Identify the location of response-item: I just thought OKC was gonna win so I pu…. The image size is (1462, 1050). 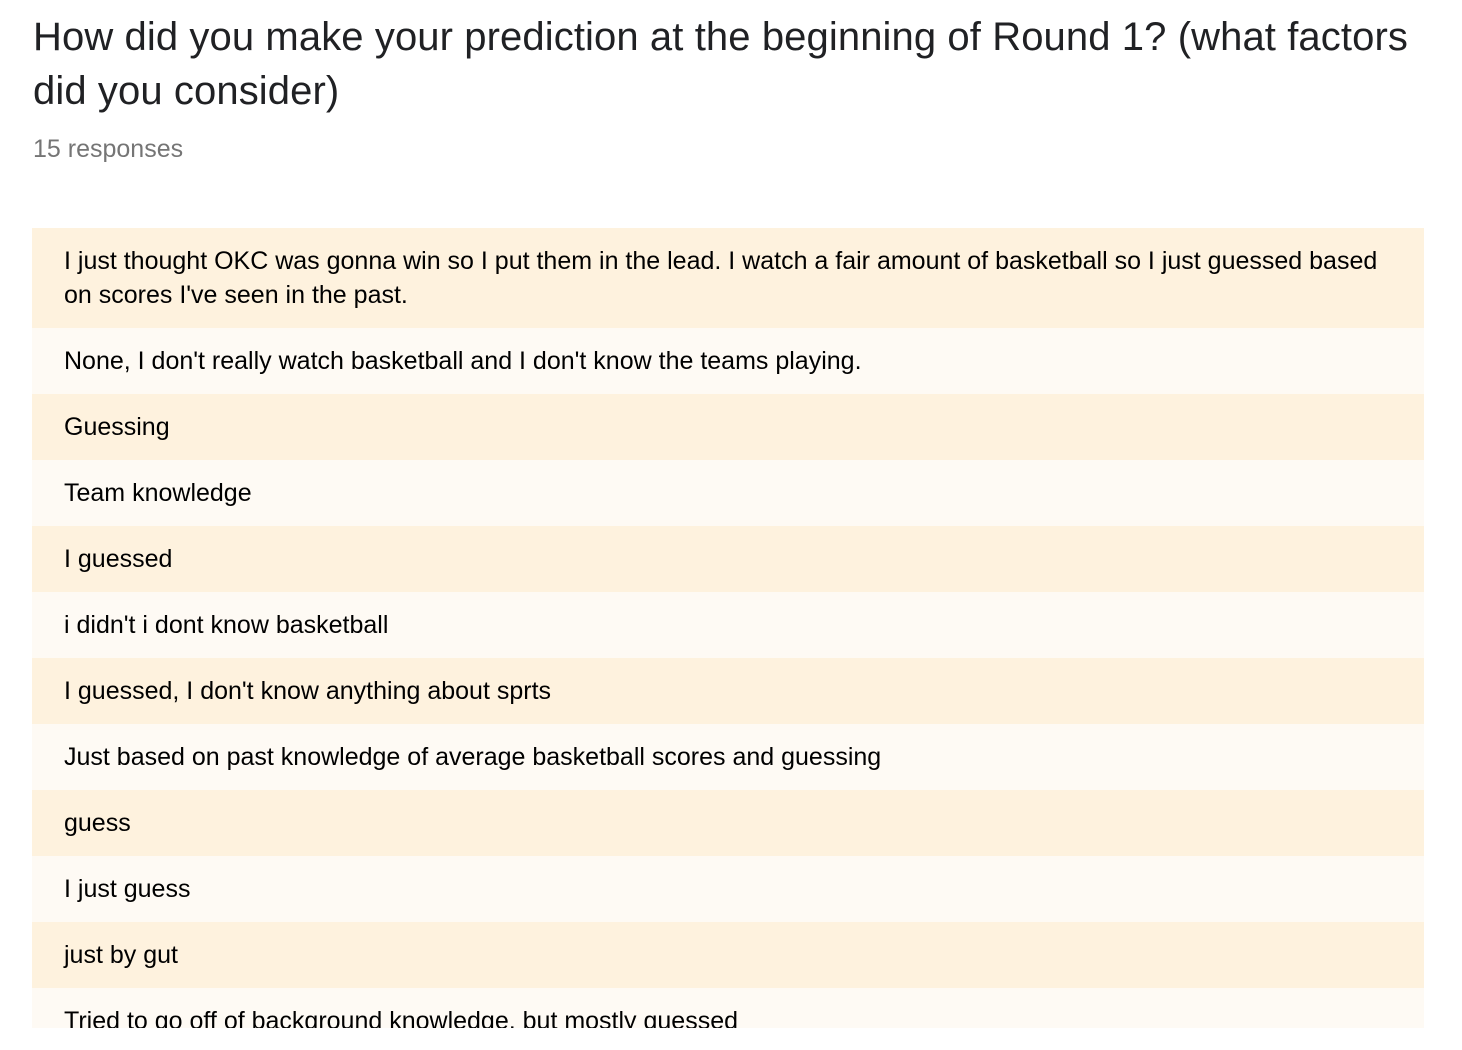
(728, 278).